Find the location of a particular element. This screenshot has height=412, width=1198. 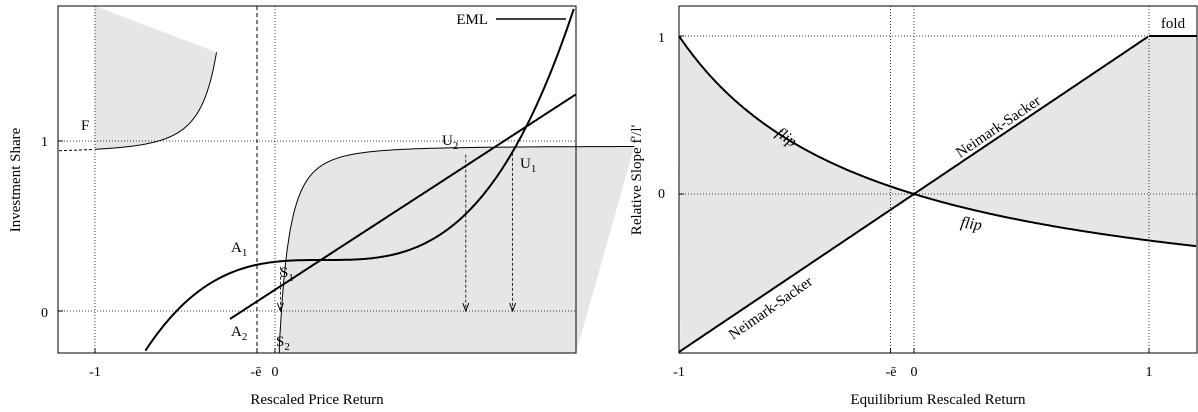

left-xtick-ebar: -ē is located at coordinates (256, 372).